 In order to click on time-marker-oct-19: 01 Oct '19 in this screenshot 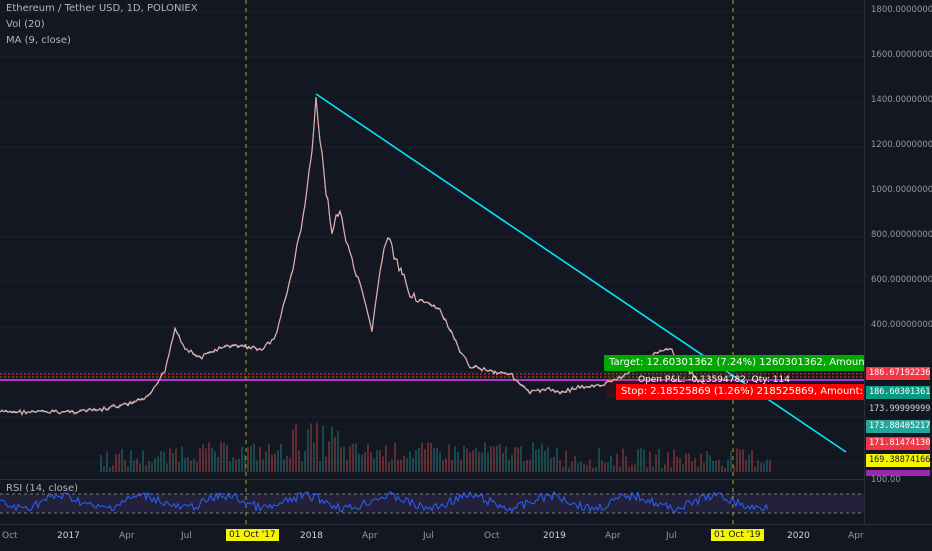, I will do `click(737, 535)`.